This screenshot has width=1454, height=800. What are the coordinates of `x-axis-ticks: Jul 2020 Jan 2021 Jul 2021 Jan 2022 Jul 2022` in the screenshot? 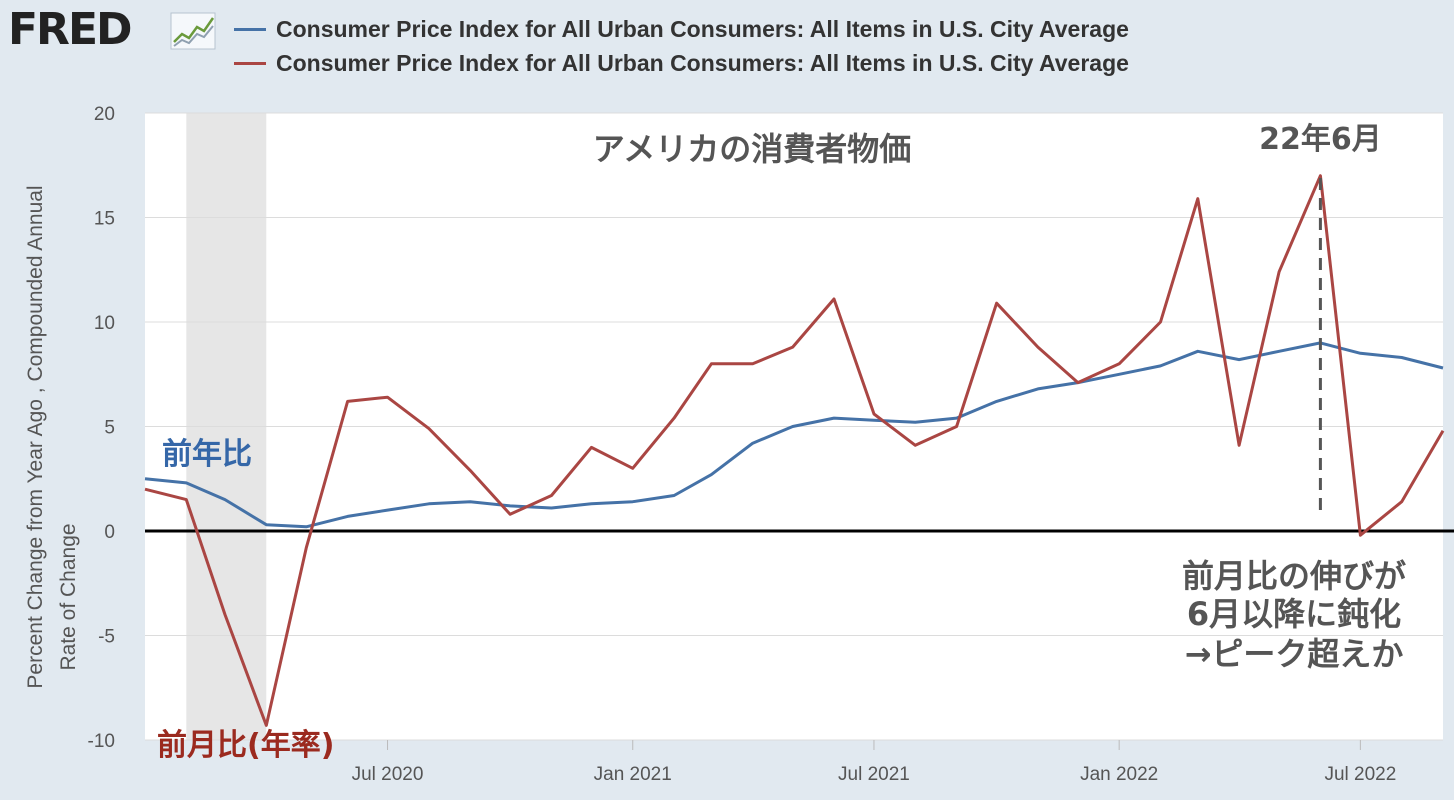 It's located at (874, 762).